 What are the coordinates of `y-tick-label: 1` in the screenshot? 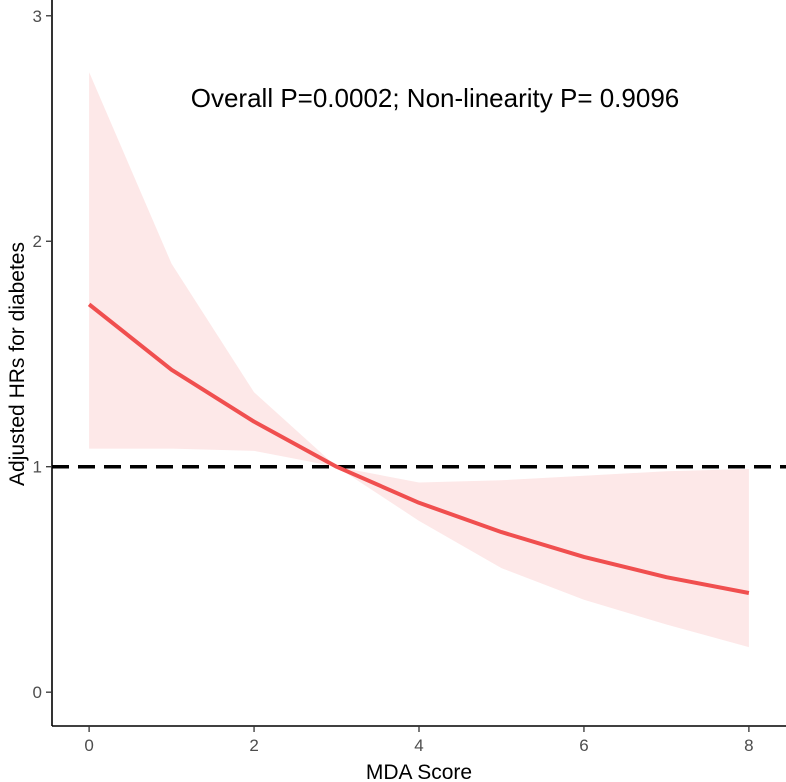 It's located at (37, 467).